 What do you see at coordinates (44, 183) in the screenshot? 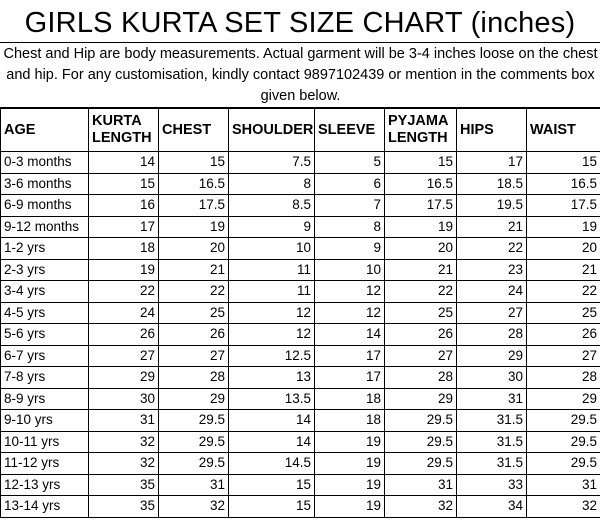
I see `cell-age: 3-6 months` at bounding box center [44, 183].